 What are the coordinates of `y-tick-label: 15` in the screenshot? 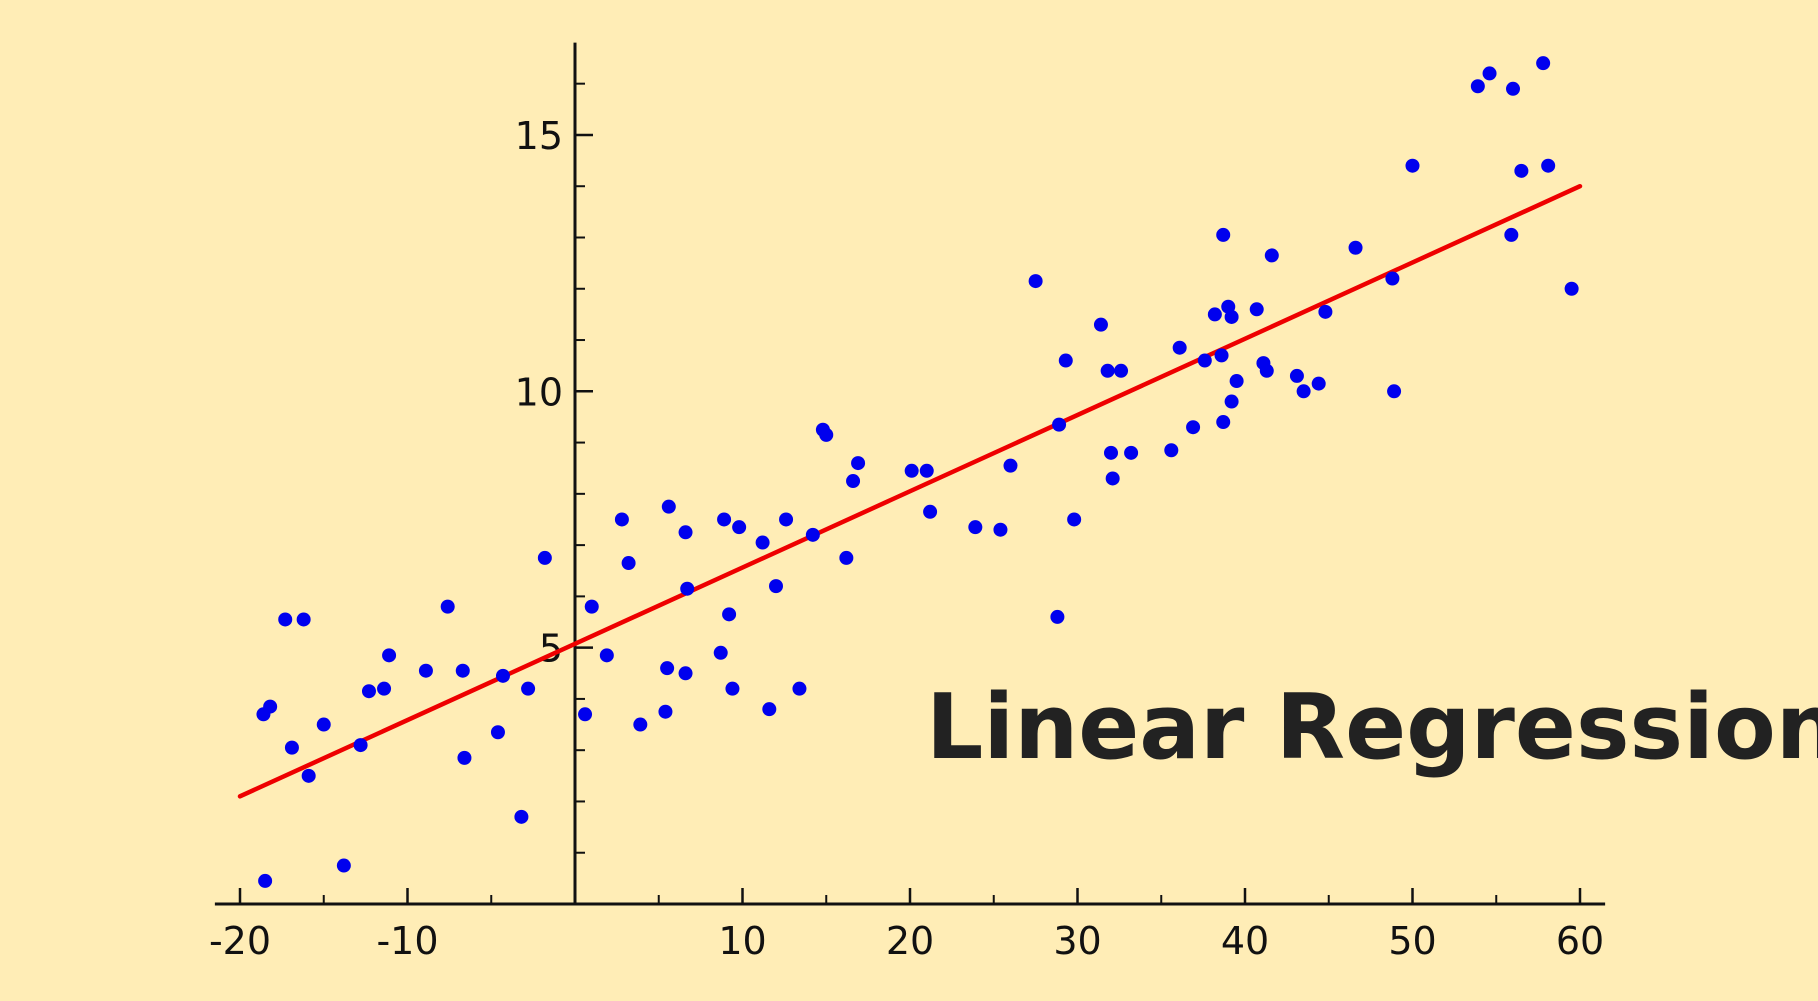 It's located at (539, 136).